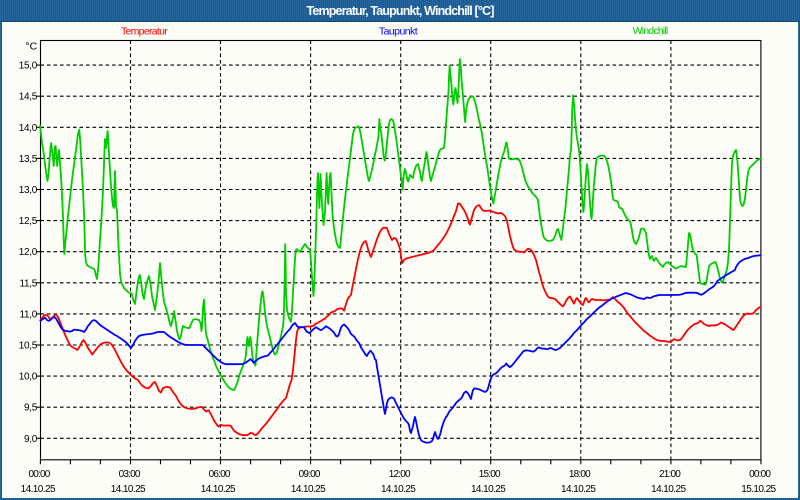 This screenshot has width=800, height=500. Describe the element at coordinates (31, 408) in the screenshot. I see `svg-text: 9,5` at that location.